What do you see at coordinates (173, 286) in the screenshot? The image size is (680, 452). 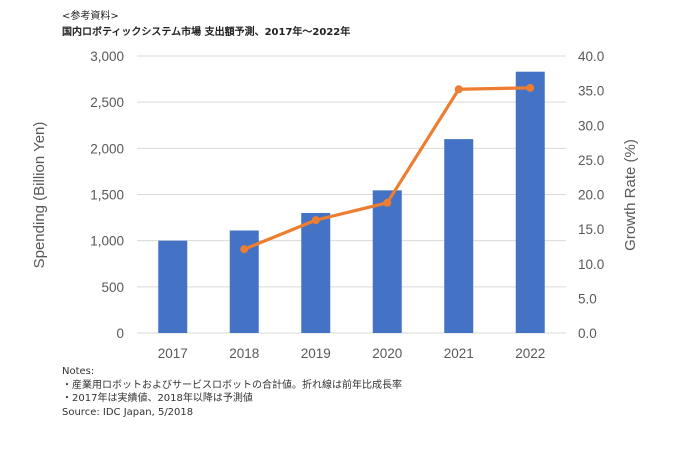 I see `bar-2017` at bounding box center [173, 286].